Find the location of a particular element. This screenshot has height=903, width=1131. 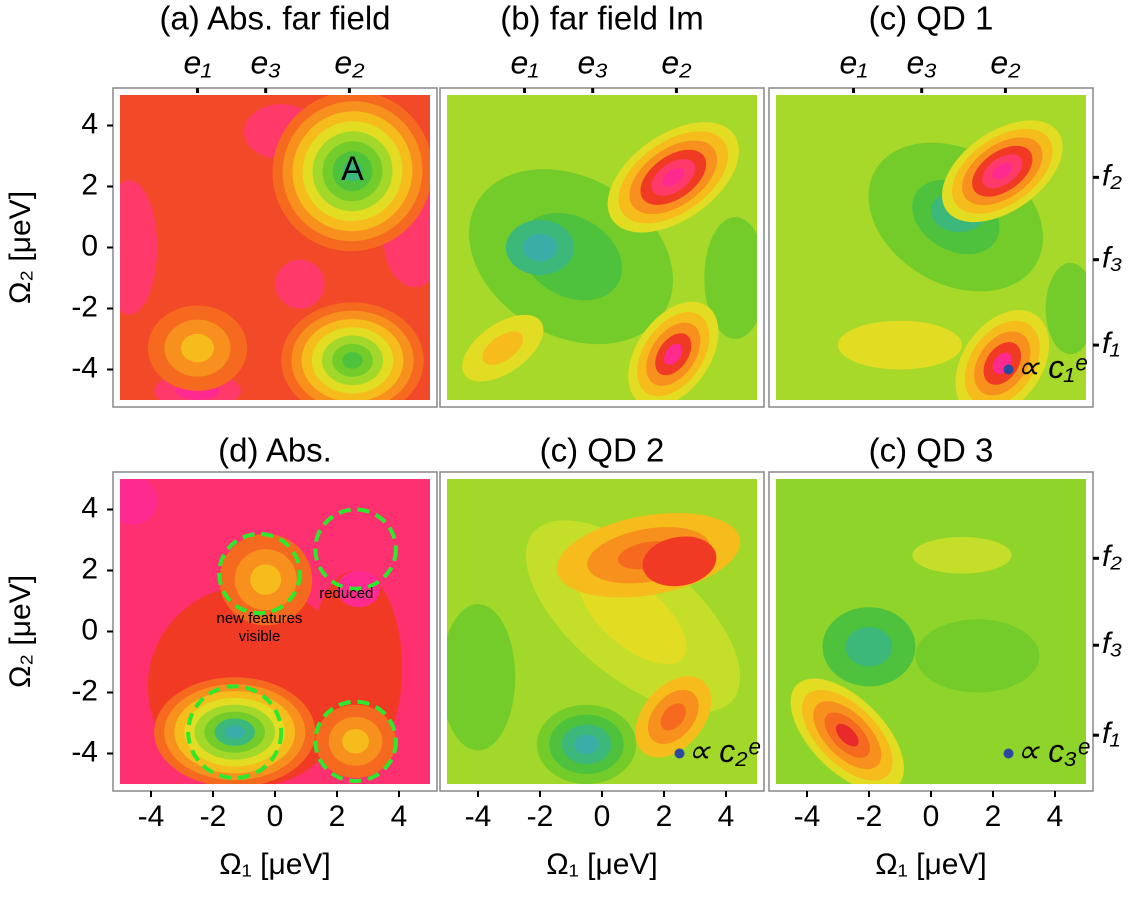

annotation: new features visible is located at coordinates (259, 627).